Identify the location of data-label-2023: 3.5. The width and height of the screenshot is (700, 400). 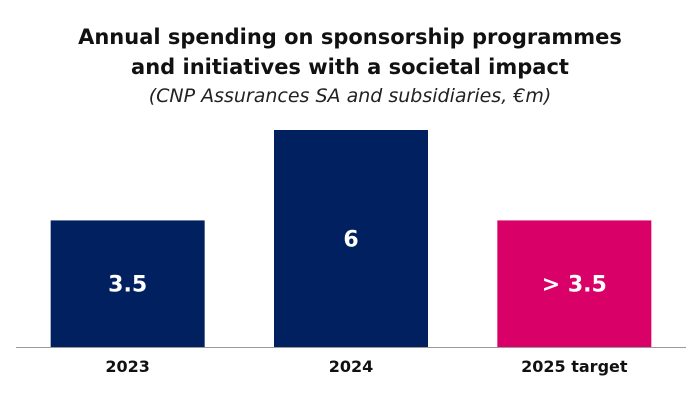
(127, 285).